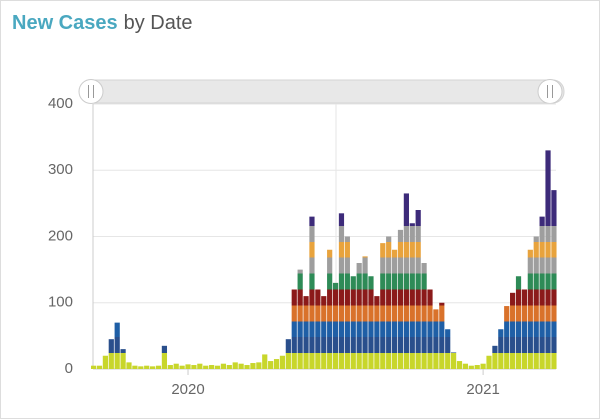  I want to click on slider-handle-left, so click(91, 91).